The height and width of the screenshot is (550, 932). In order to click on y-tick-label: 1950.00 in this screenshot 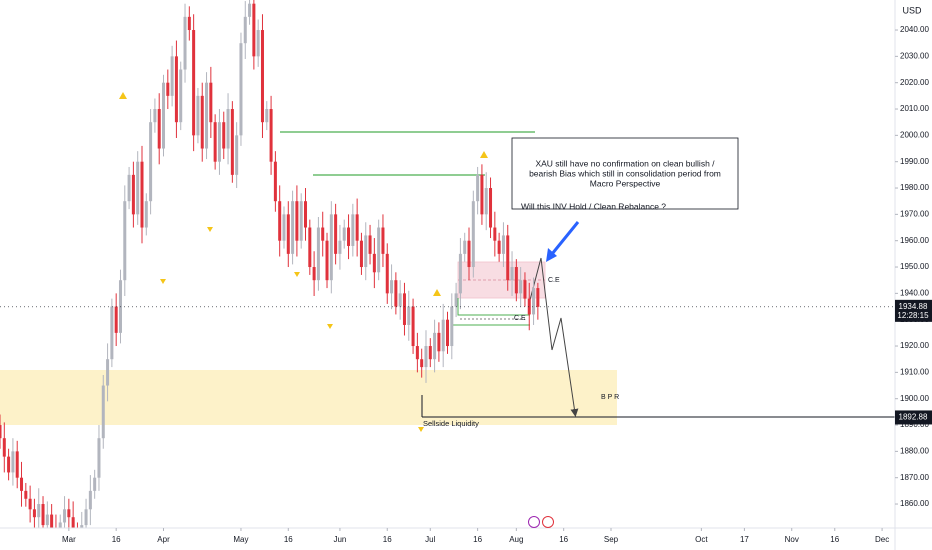, I will do `click(914, 266)`.